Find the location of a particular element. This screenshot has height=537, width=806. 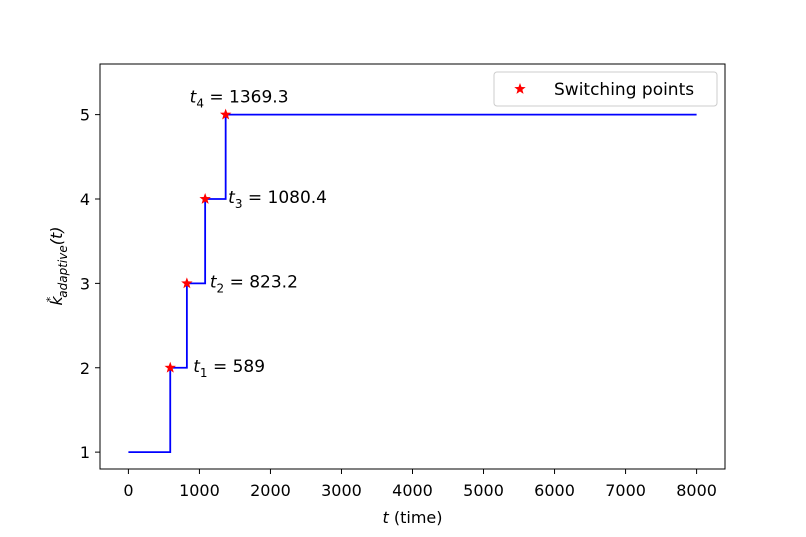

annotation-subscript: 1 is located at coordinates (204, 373).